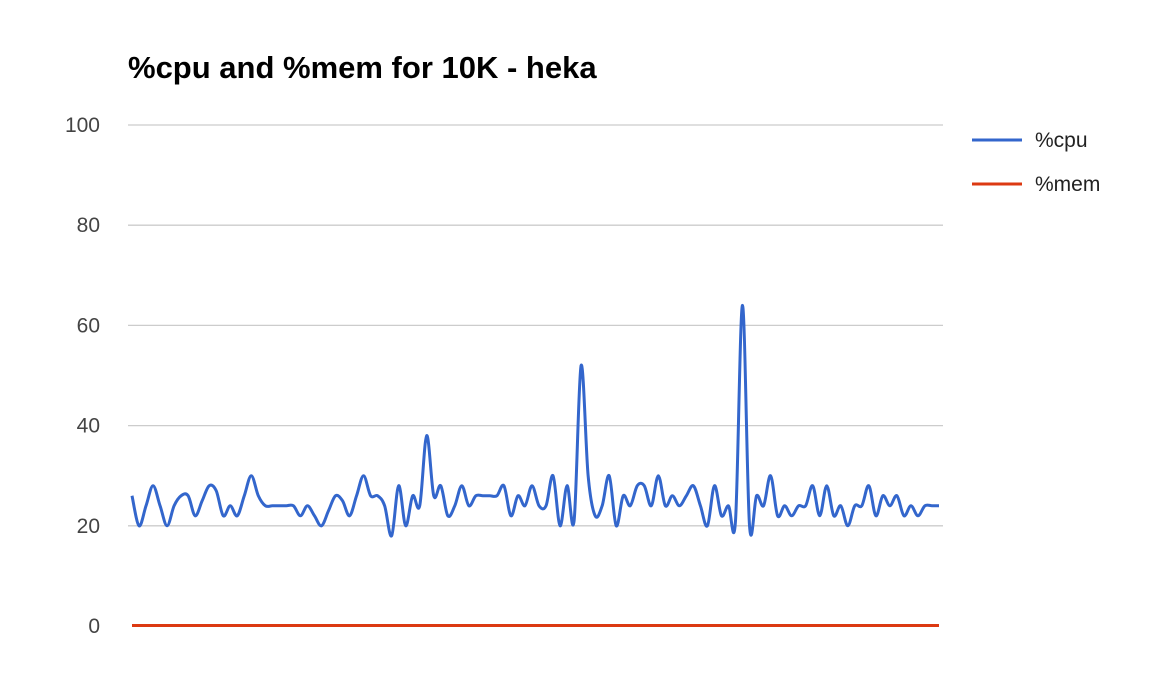 The image size is (1156, 694). I want to click on y-tick-label: 40, so click(88, 426).